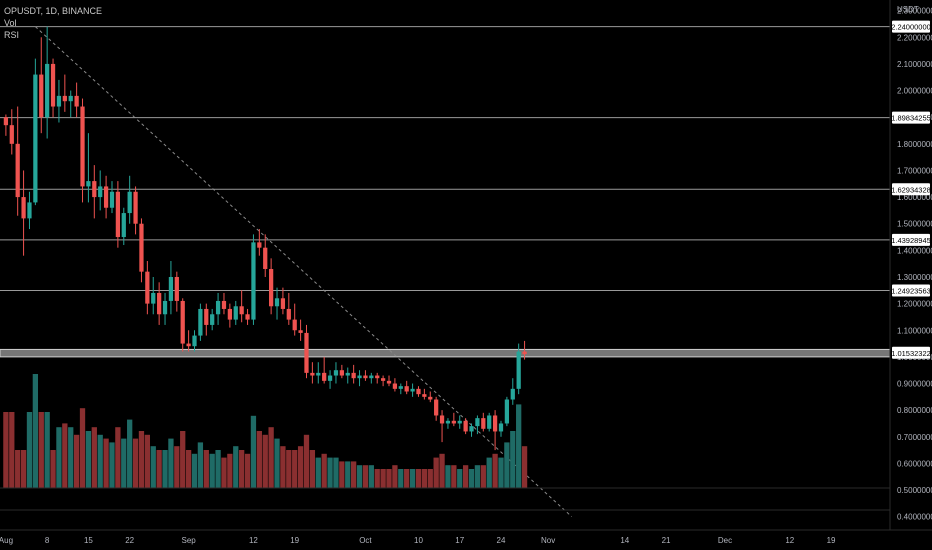 The height and width of the screenshot is (550, 932). I want to click on rsi-indicator-label: RSI, so click(12, 35).